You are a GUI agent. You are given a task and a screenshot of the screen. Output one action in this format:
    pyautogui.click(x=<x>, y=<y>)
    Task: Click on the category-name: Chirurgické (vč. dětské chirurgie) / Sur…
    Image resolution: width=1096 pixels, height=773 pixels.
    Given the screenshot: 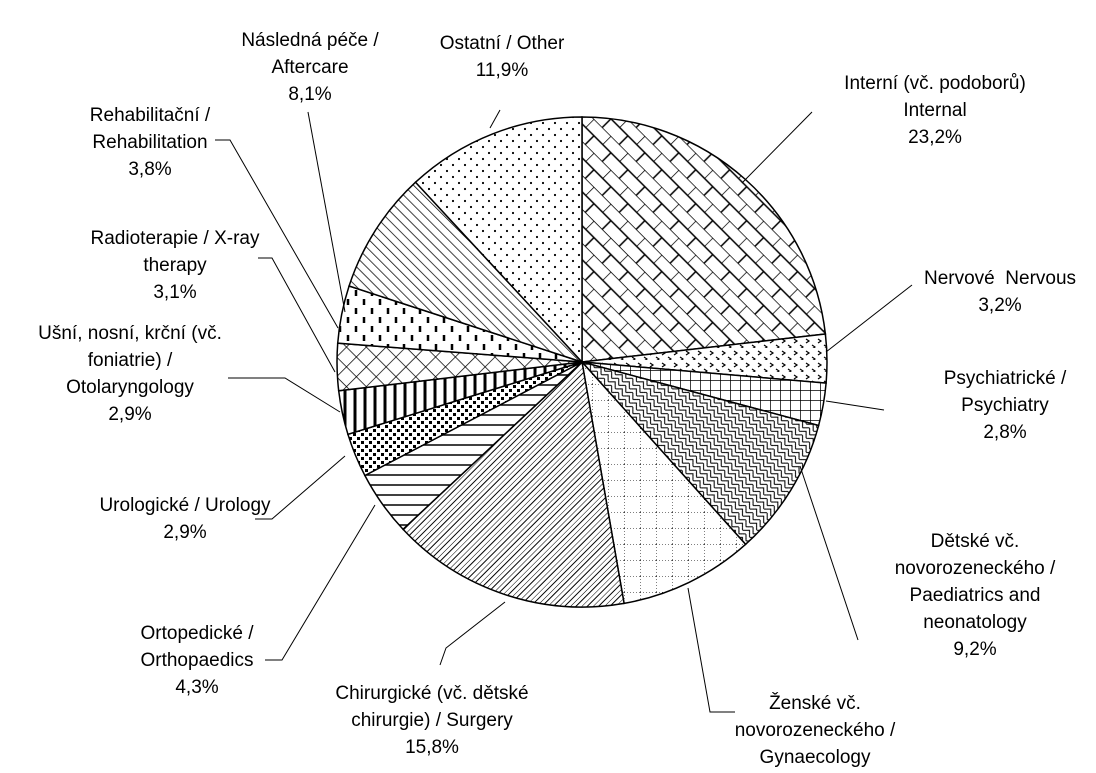 What is the action you would take?
    pyautogui.click(x=434, y=707)
    